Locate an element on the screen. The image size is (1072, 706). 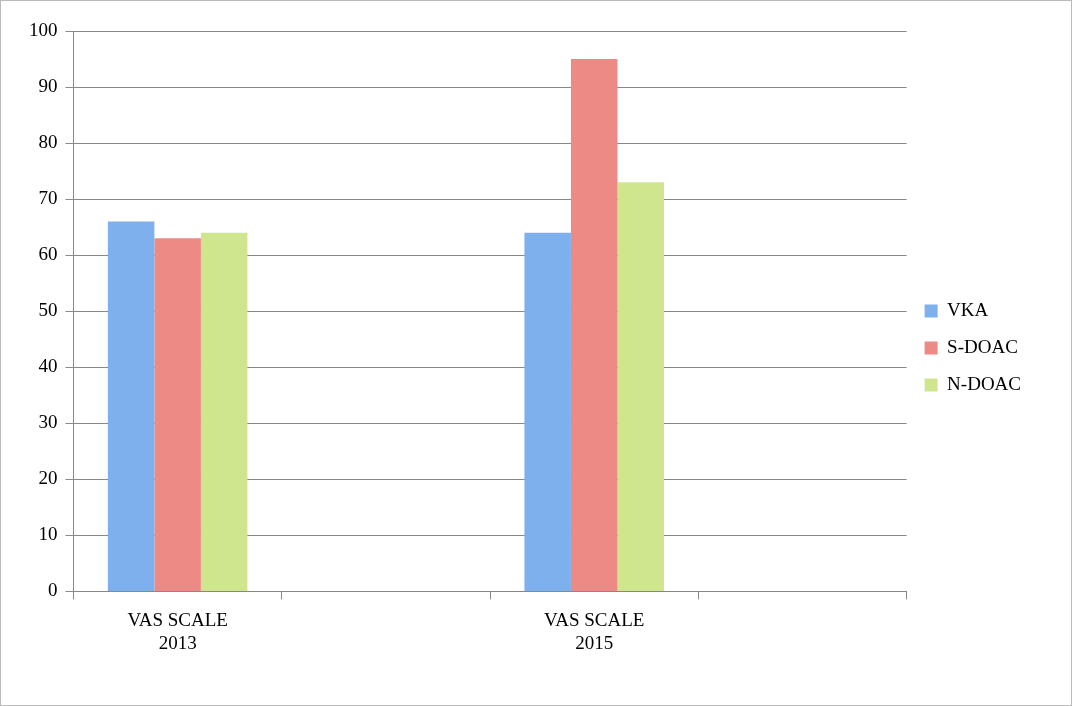
y-tick-label: 90 is located at coordinates (48, 86).